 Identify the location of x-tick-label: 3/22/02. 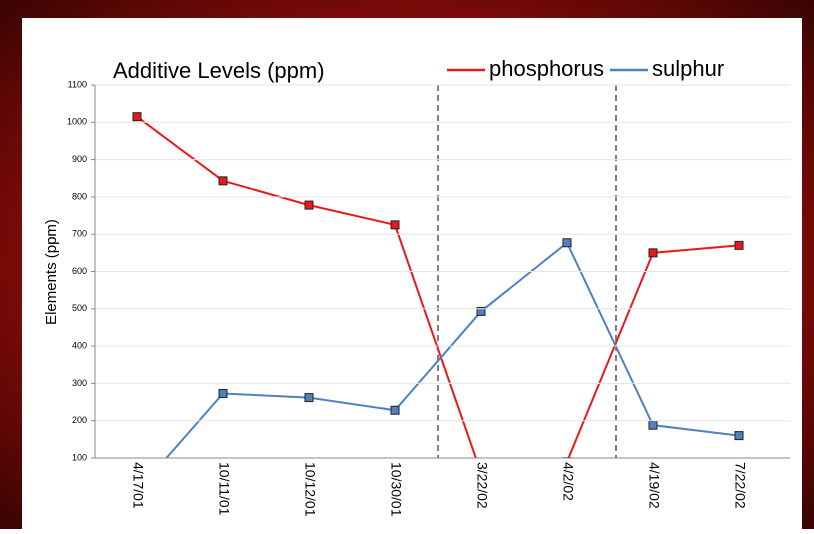
(482, 485).